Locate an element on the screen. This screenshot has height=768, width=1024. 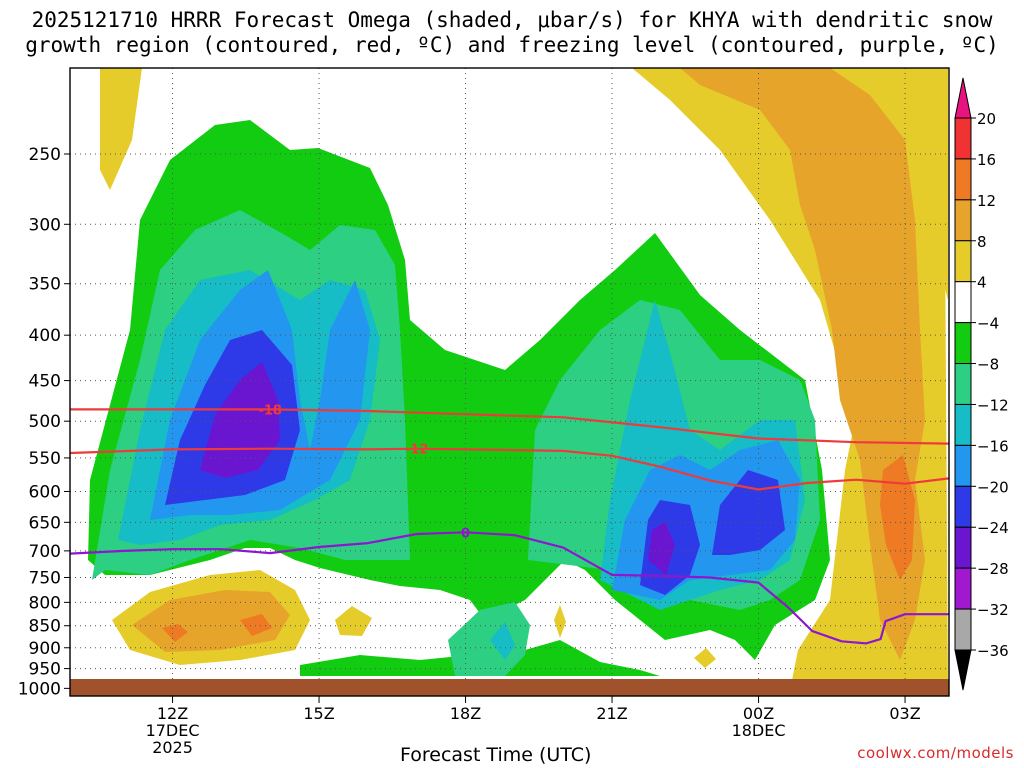
y-tick-label: 900 is located at coordinates (45, 649).